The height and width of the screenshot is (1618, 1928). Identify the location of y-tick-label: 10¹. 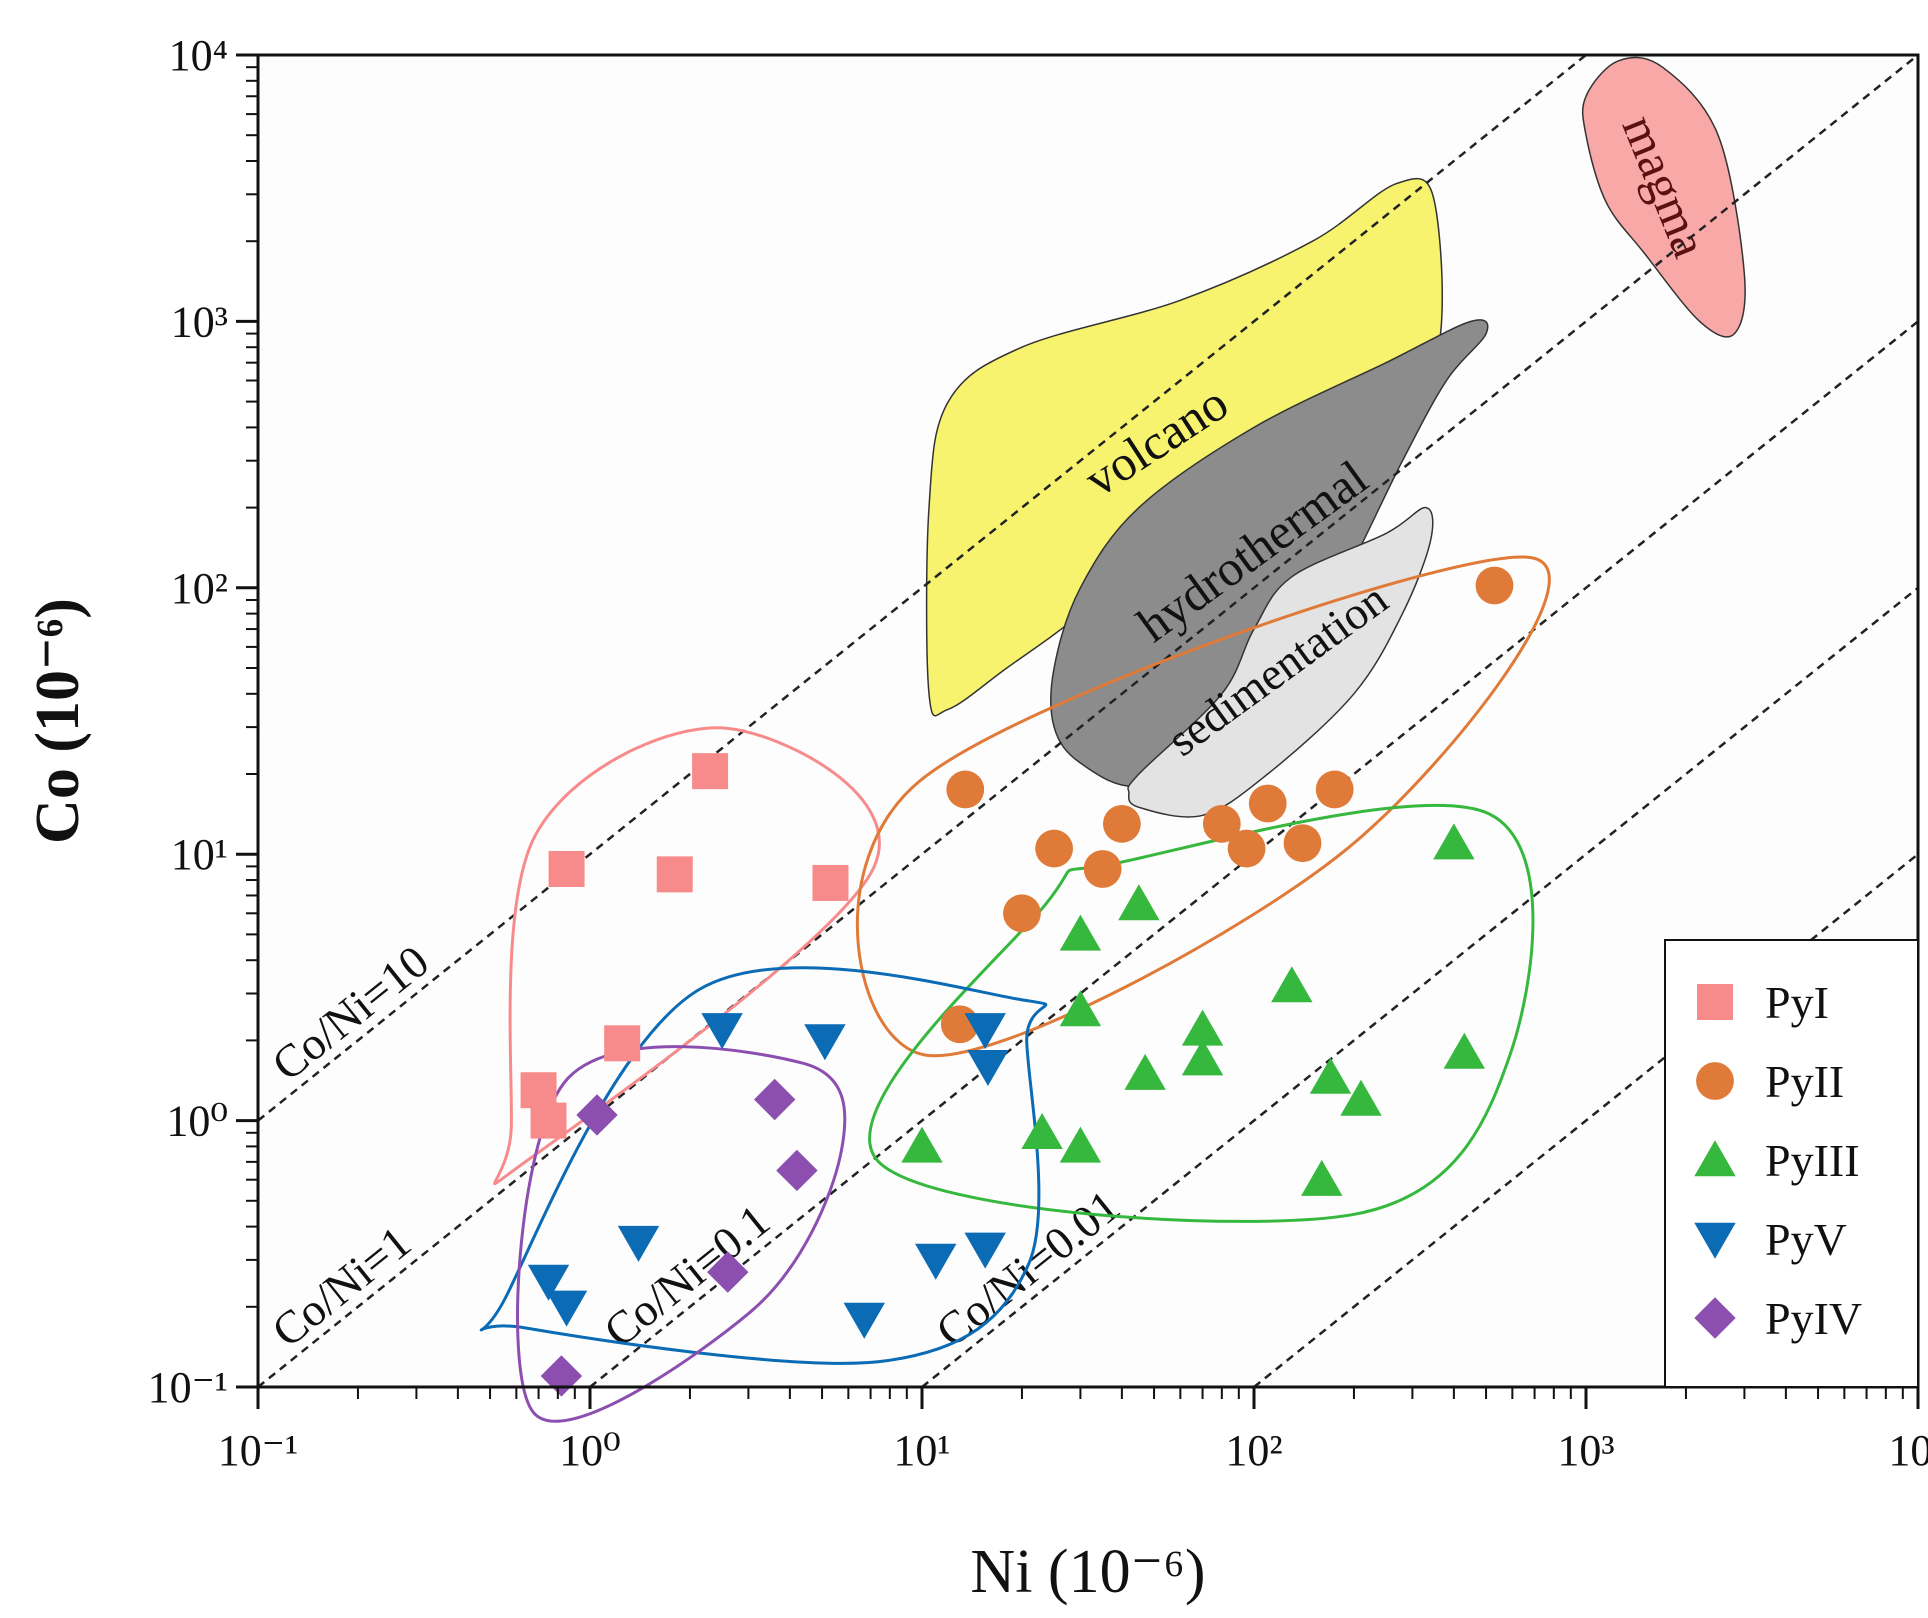
(199, 854).